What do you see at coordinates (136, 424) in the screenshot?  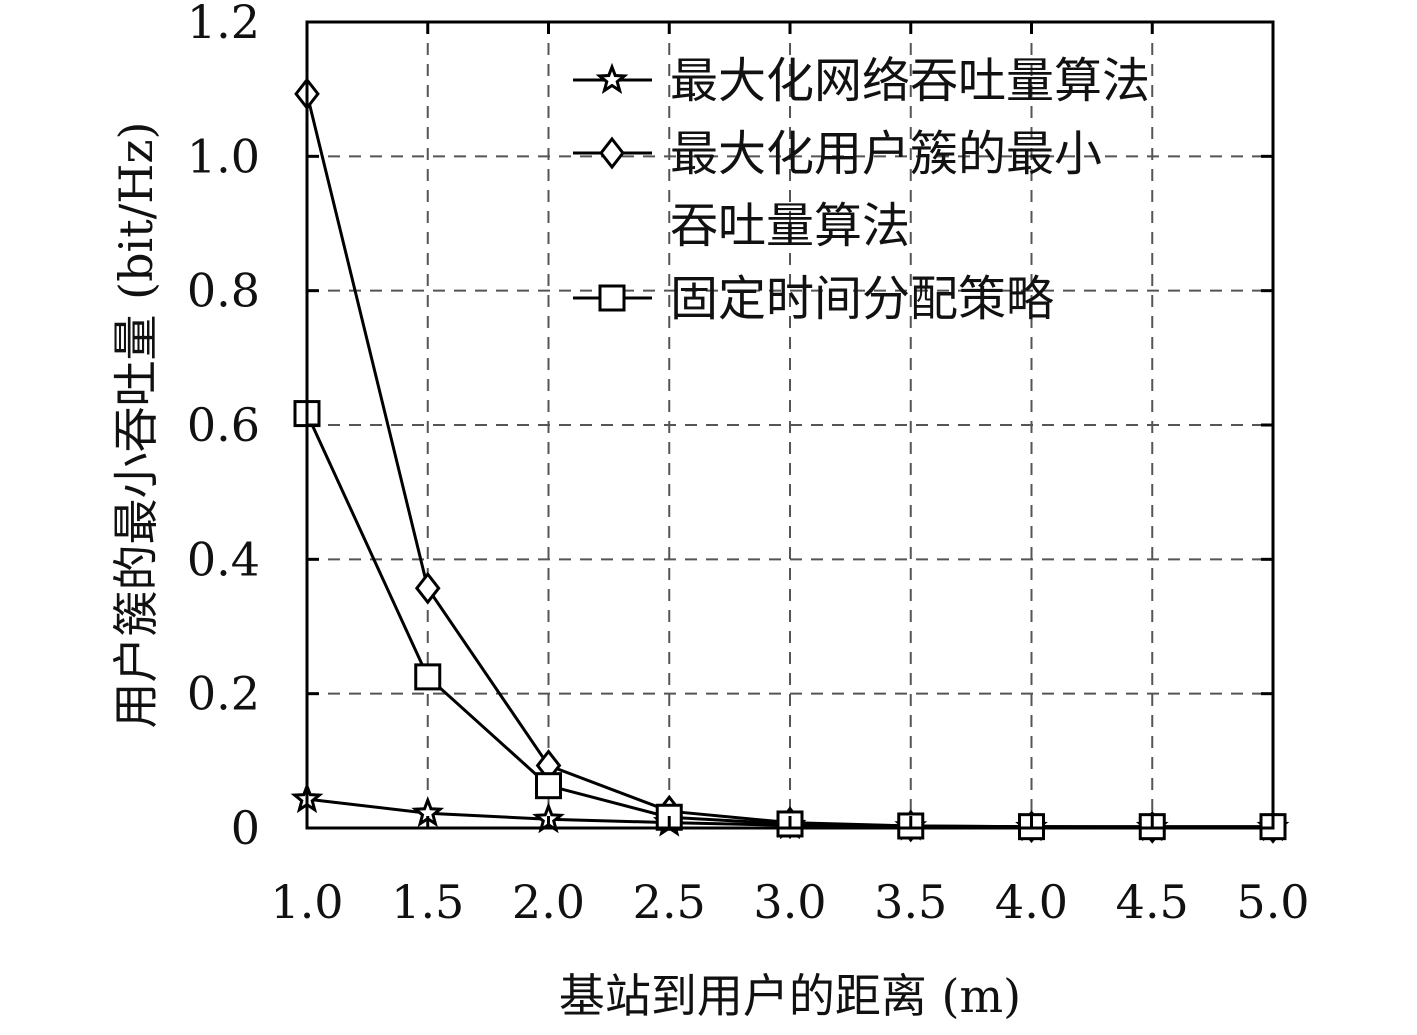 I see `y-axis-title: 用户簇的最小吞吐量 (bit/Hz)` at bounding box center [136, 424].